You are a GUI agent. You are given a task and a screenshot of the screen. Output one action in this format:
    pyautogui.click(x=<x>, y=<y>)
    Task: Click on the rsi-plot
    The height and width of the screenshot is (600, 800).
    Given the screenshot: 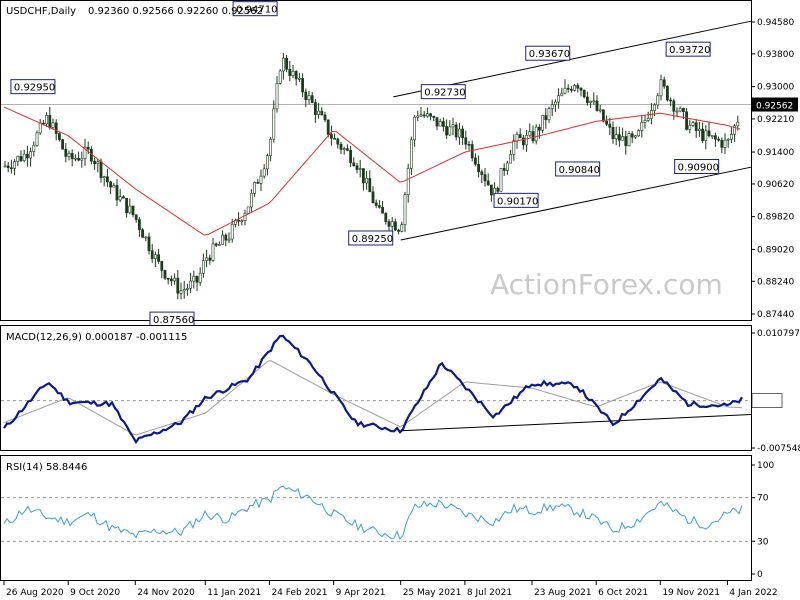 What is the action you would take?
    pyautogui.click(x=376, y=513)
    